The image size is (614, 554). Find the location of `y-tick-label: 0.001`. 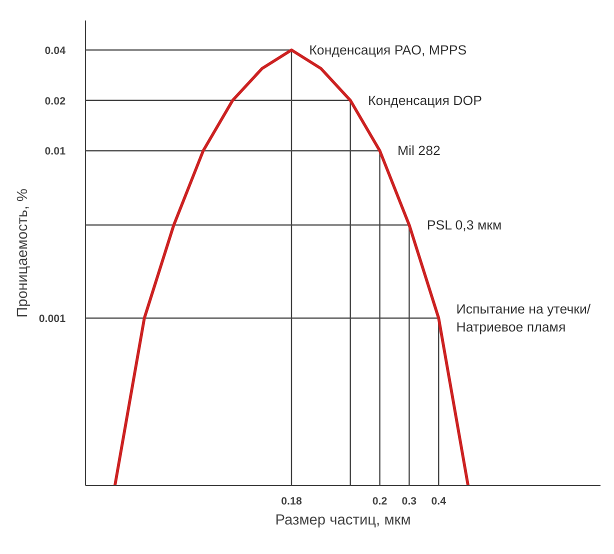

y-tick-label: 0.001 is located at coordinates (52, 319).